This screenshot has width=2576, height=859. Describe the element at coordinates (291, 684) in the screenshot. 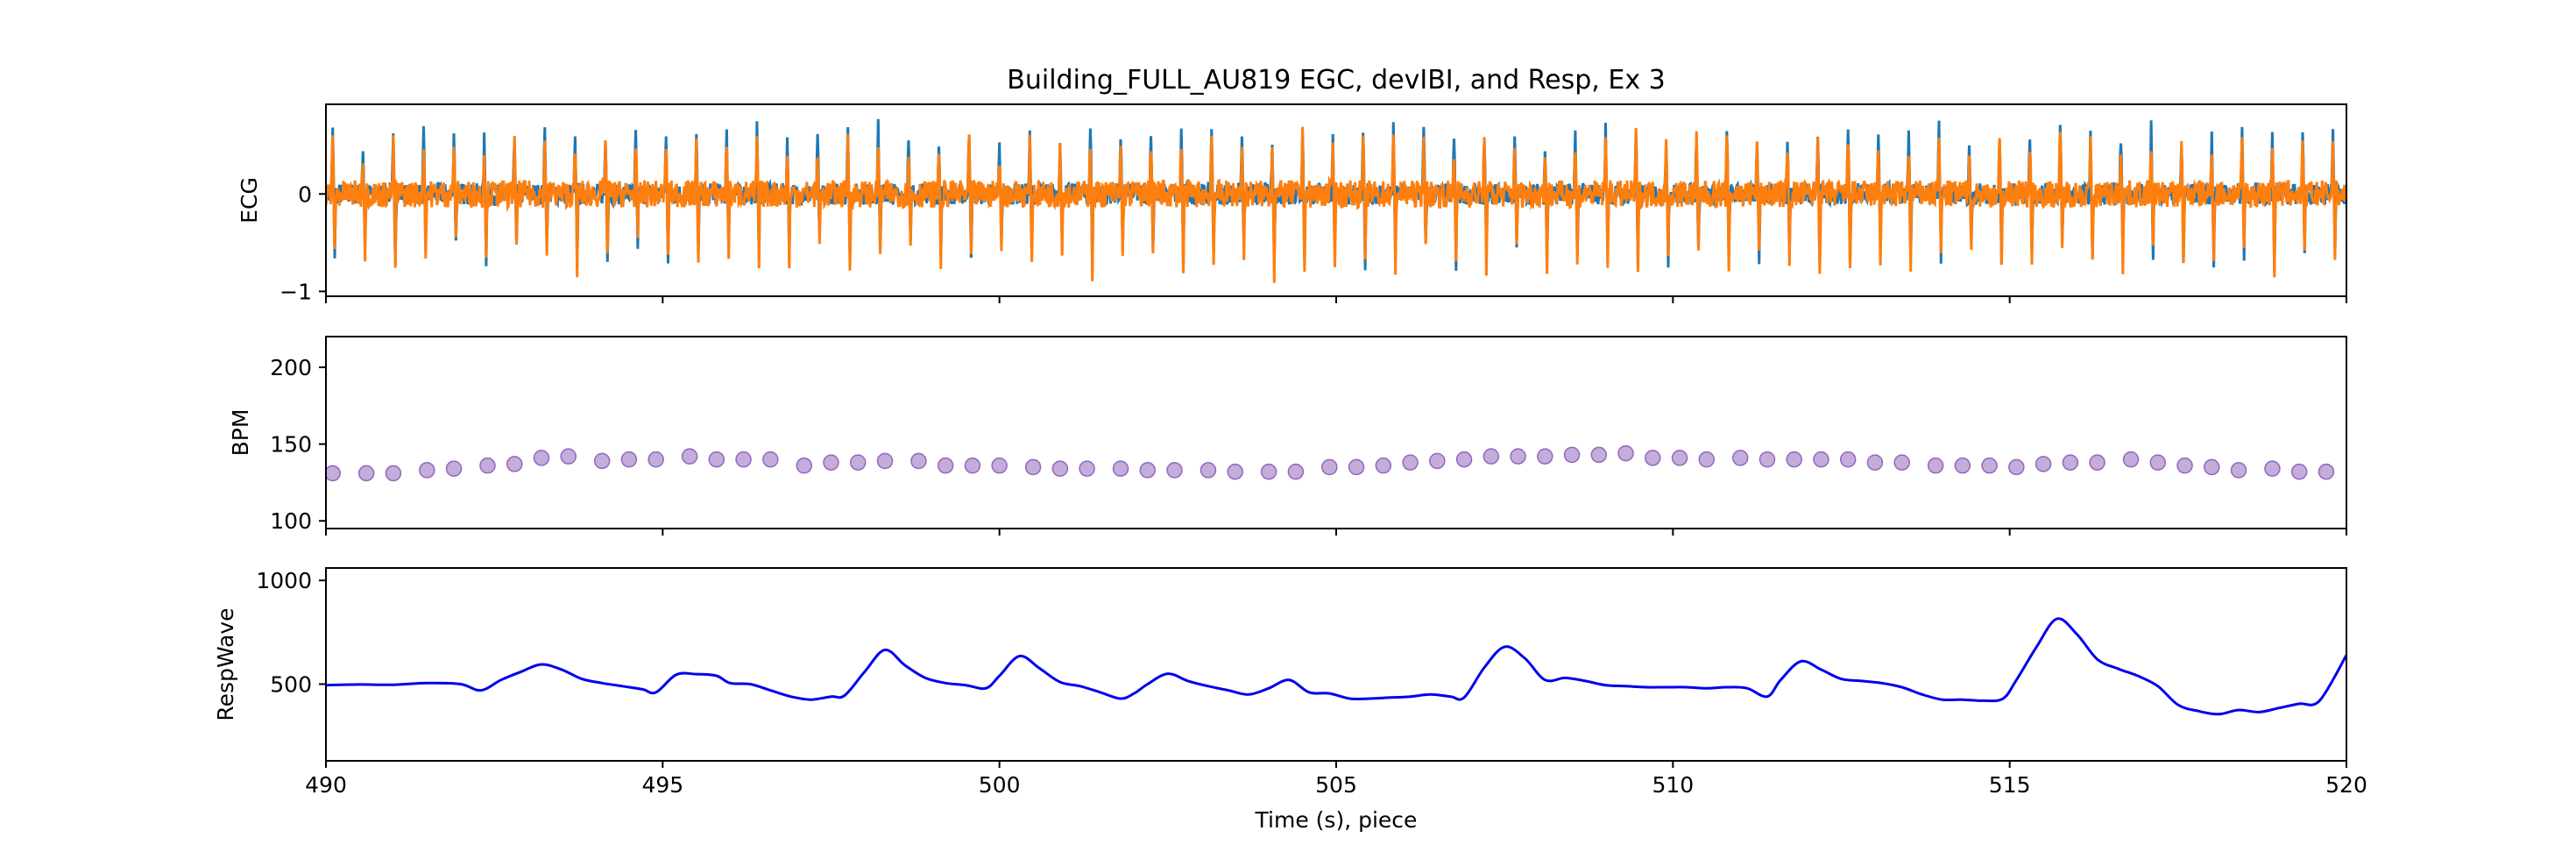

I see `resp-y-tick-label: 500` at that location.